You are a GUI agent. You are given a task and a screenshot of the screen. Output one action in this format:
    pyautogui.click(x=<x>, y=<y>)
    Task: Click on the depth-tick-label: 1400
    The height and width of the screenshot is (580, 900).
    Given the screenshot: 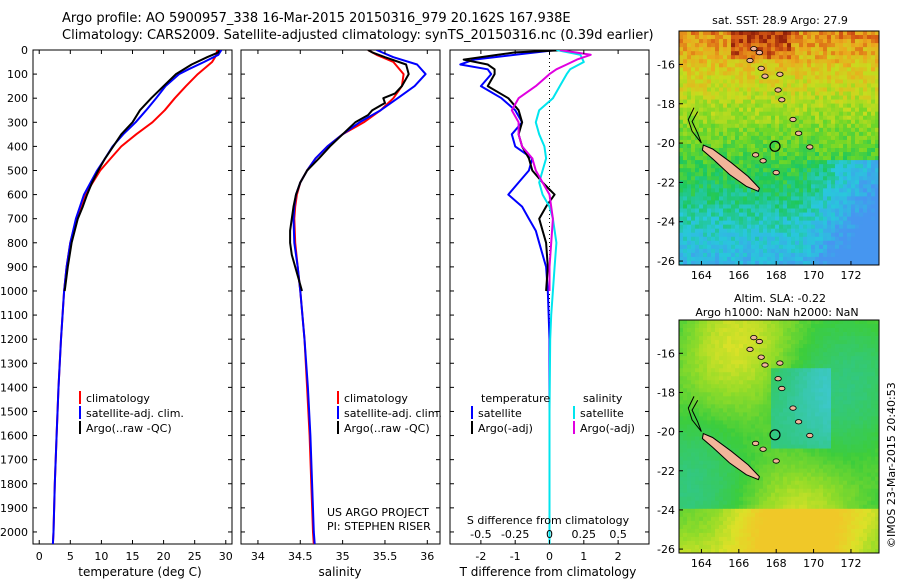 What is the action you would take?
    pyautogui.click(x=14, y=387)
    